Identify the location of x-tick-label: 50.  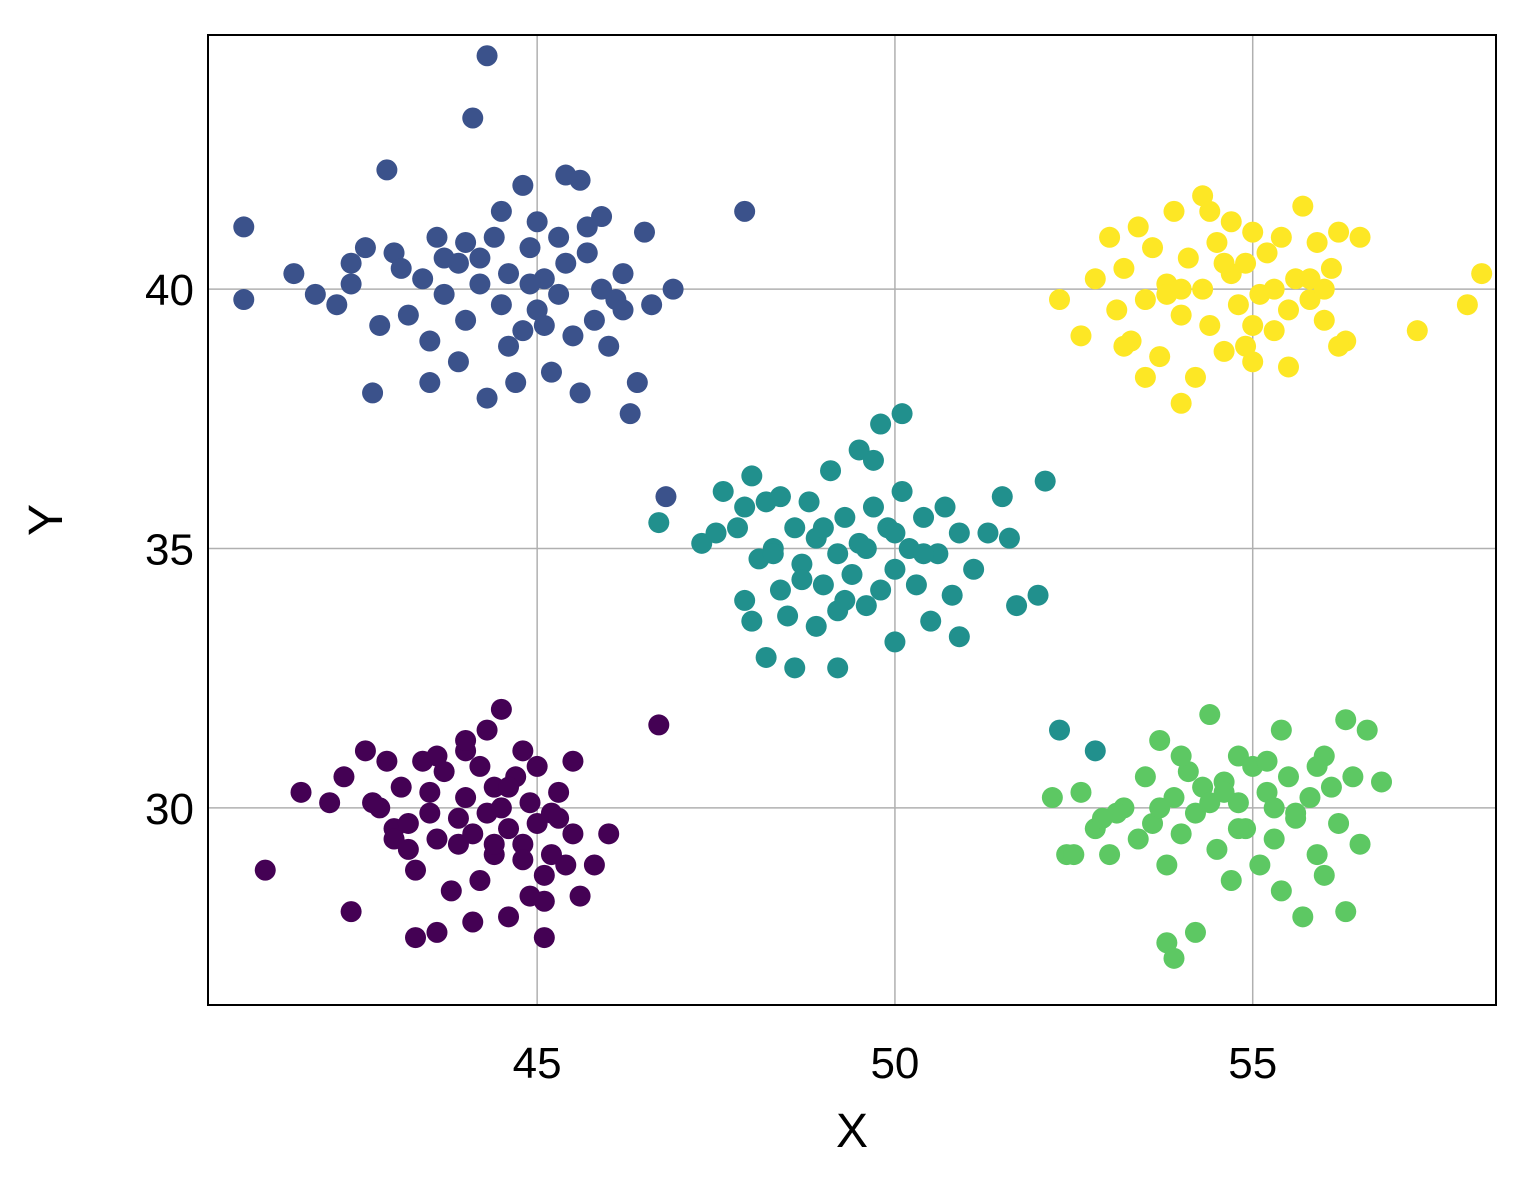
(894, 1063).